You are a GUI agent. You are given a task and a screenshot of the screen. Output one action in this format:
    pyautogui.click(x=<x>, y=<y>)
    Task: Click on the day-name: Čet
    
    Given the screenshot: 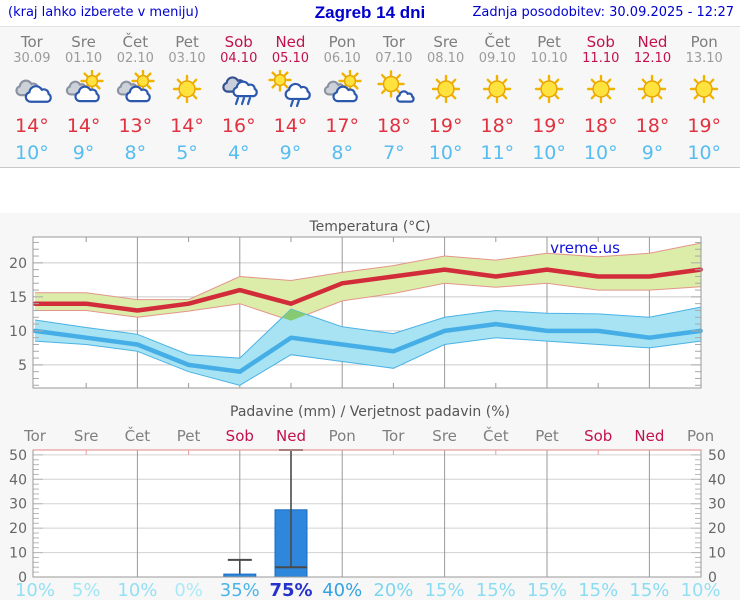 What is the action you would take?
    pyautogui.click(x=497, y=42)
    